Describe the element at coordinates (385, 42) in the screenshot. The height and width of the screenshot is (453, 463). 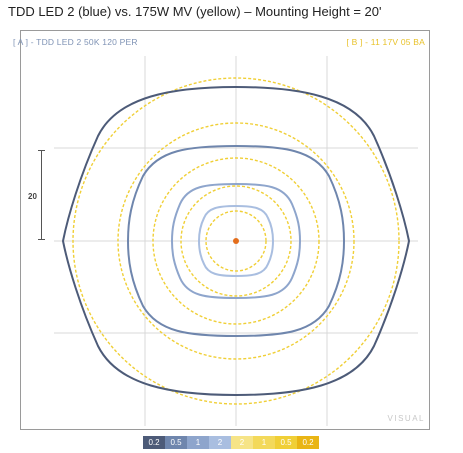
I see `series-b-label: [ B ] - 11 17V 05 BA` at that location.